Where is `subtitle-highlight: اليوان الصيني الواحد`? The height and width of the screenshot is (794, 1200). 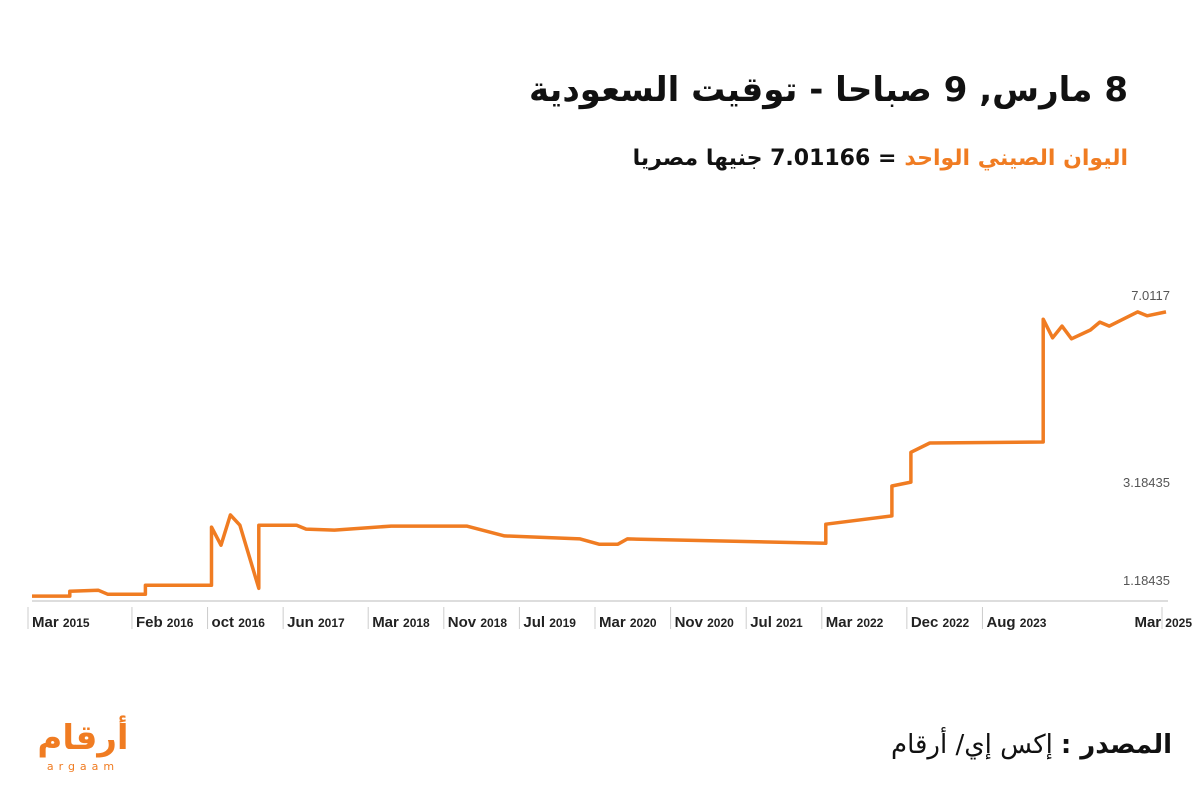
subtitle-highlight: اليوان الصيني الواحد is located at coordinates (1016, 158).